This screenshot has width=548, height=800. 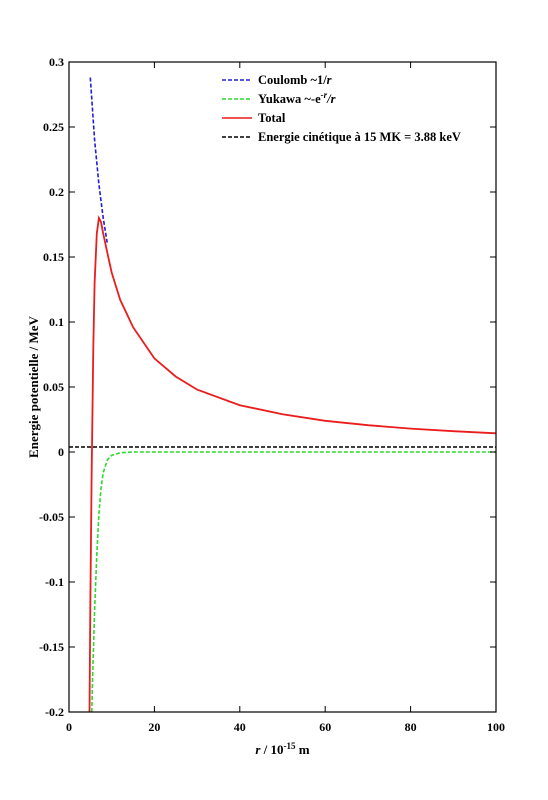 I want to click on y-tick-label: -0.1, so click(x=54, y=582).